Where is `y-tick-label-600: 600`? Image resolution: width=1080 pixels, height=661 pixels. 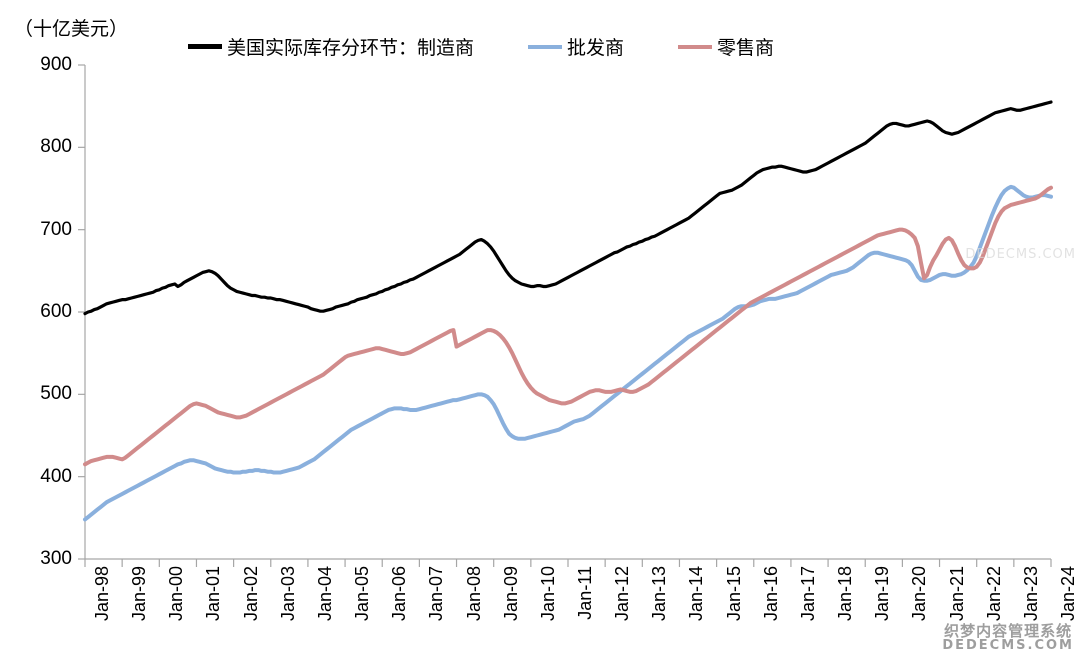 y-tick-label-600: 600 is located at coordinates (56, 311).